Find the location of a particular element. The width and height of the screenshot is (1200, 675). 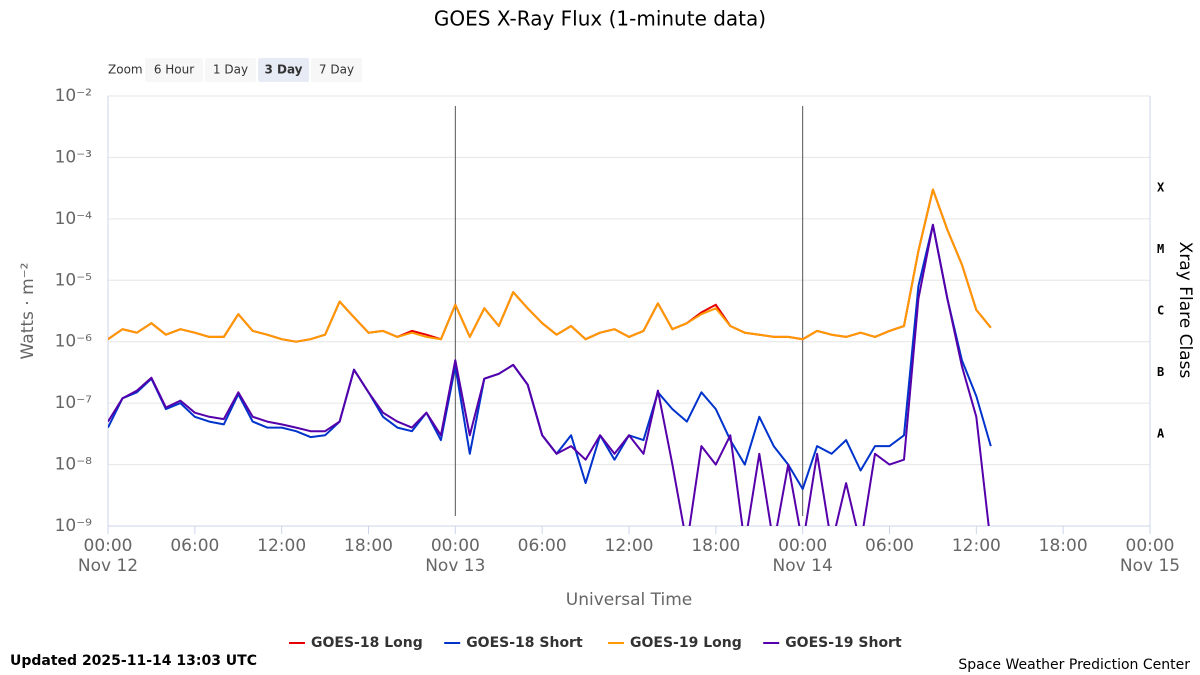

legend-item: GOES-18 Short is located at coordinates (513, 643).